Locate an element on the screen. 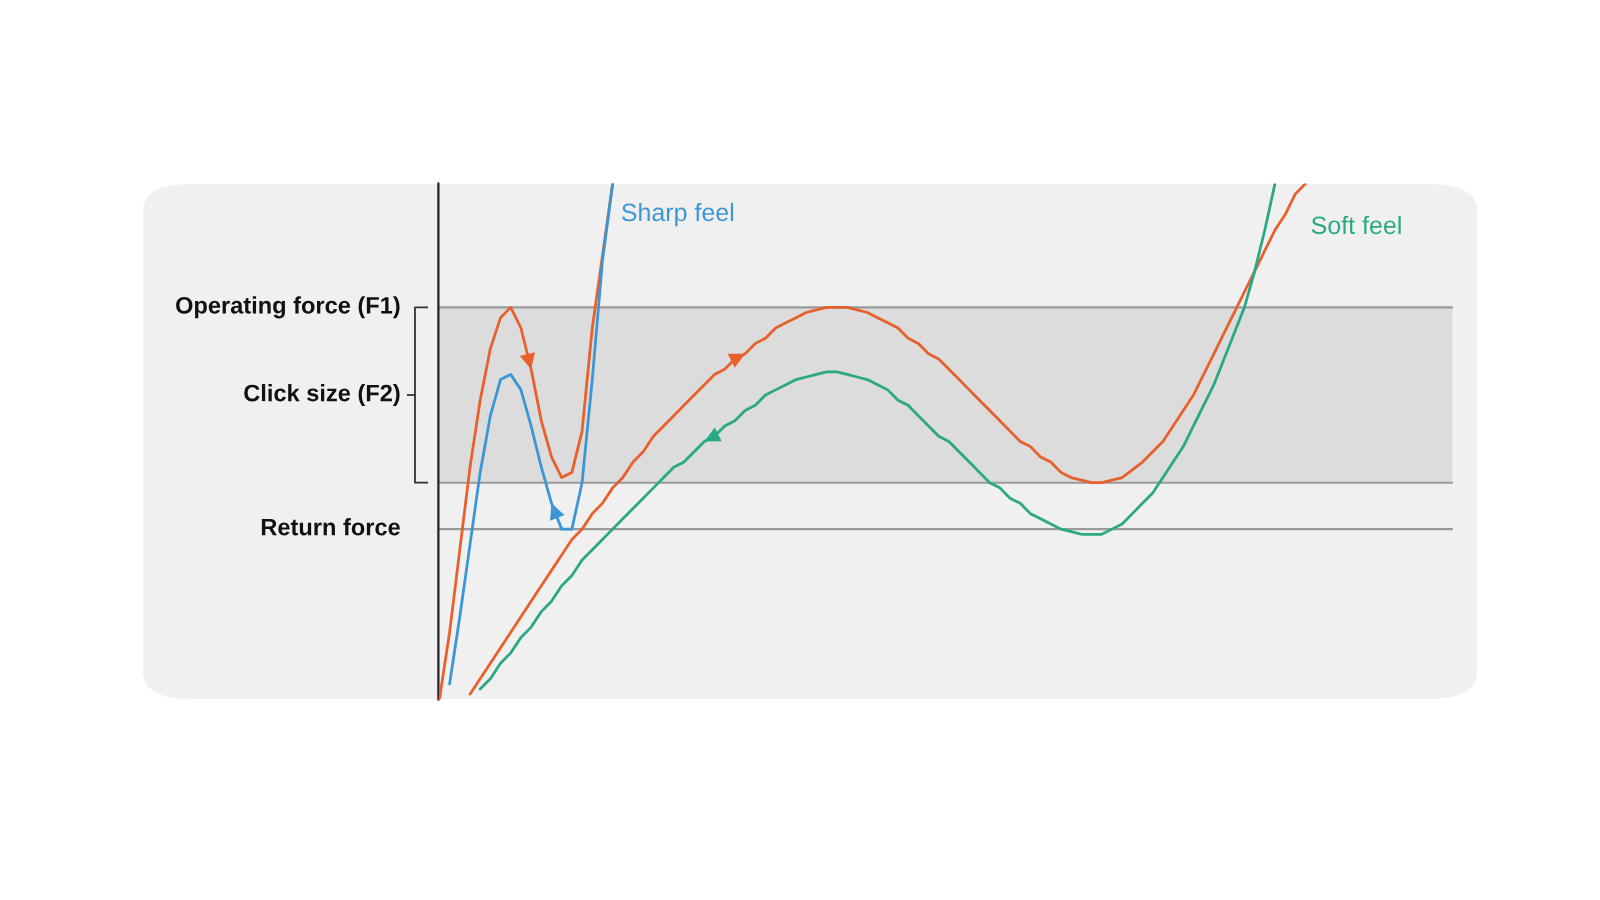 The height and width of the screenshot is (900, 1600). ref-line-label: Operating force (F1) is located at coordinates (288, 307).